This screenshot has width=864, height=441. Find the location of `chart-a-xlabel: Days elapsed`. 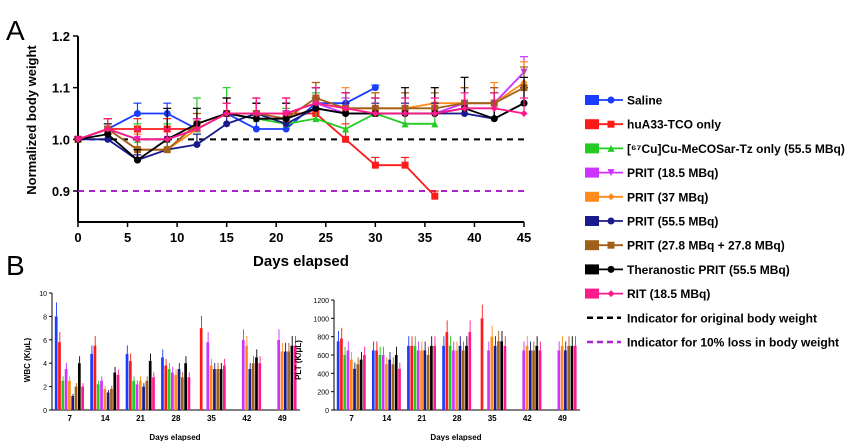

chart-a-xlabel: Days elapsed is located at coordinates (301, 261).